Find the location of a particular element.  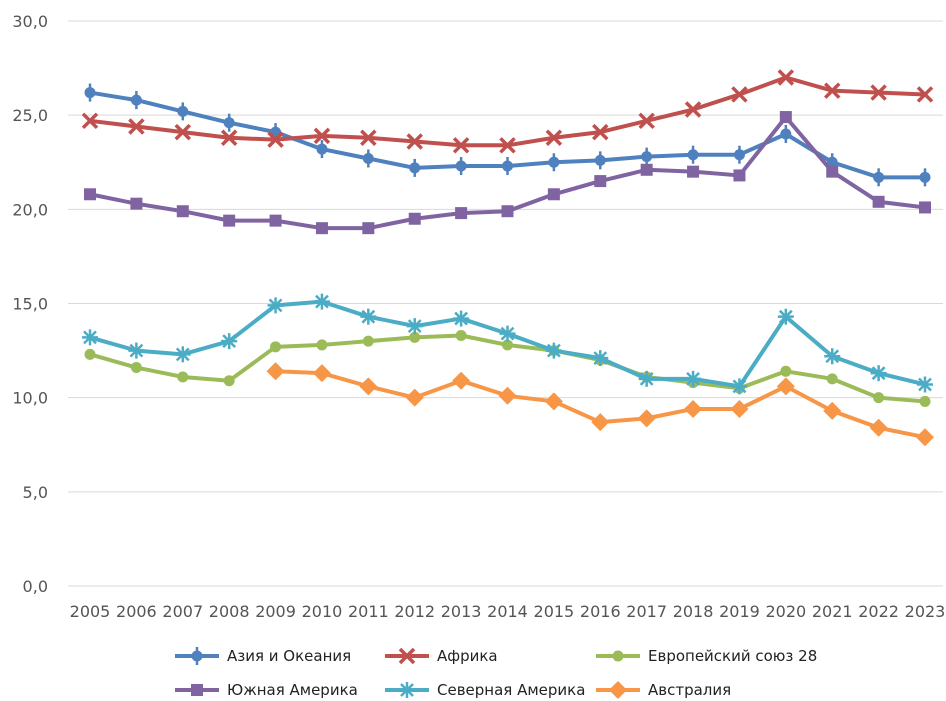

x-tick-label: 2015 is located at coordinates (554, 611).